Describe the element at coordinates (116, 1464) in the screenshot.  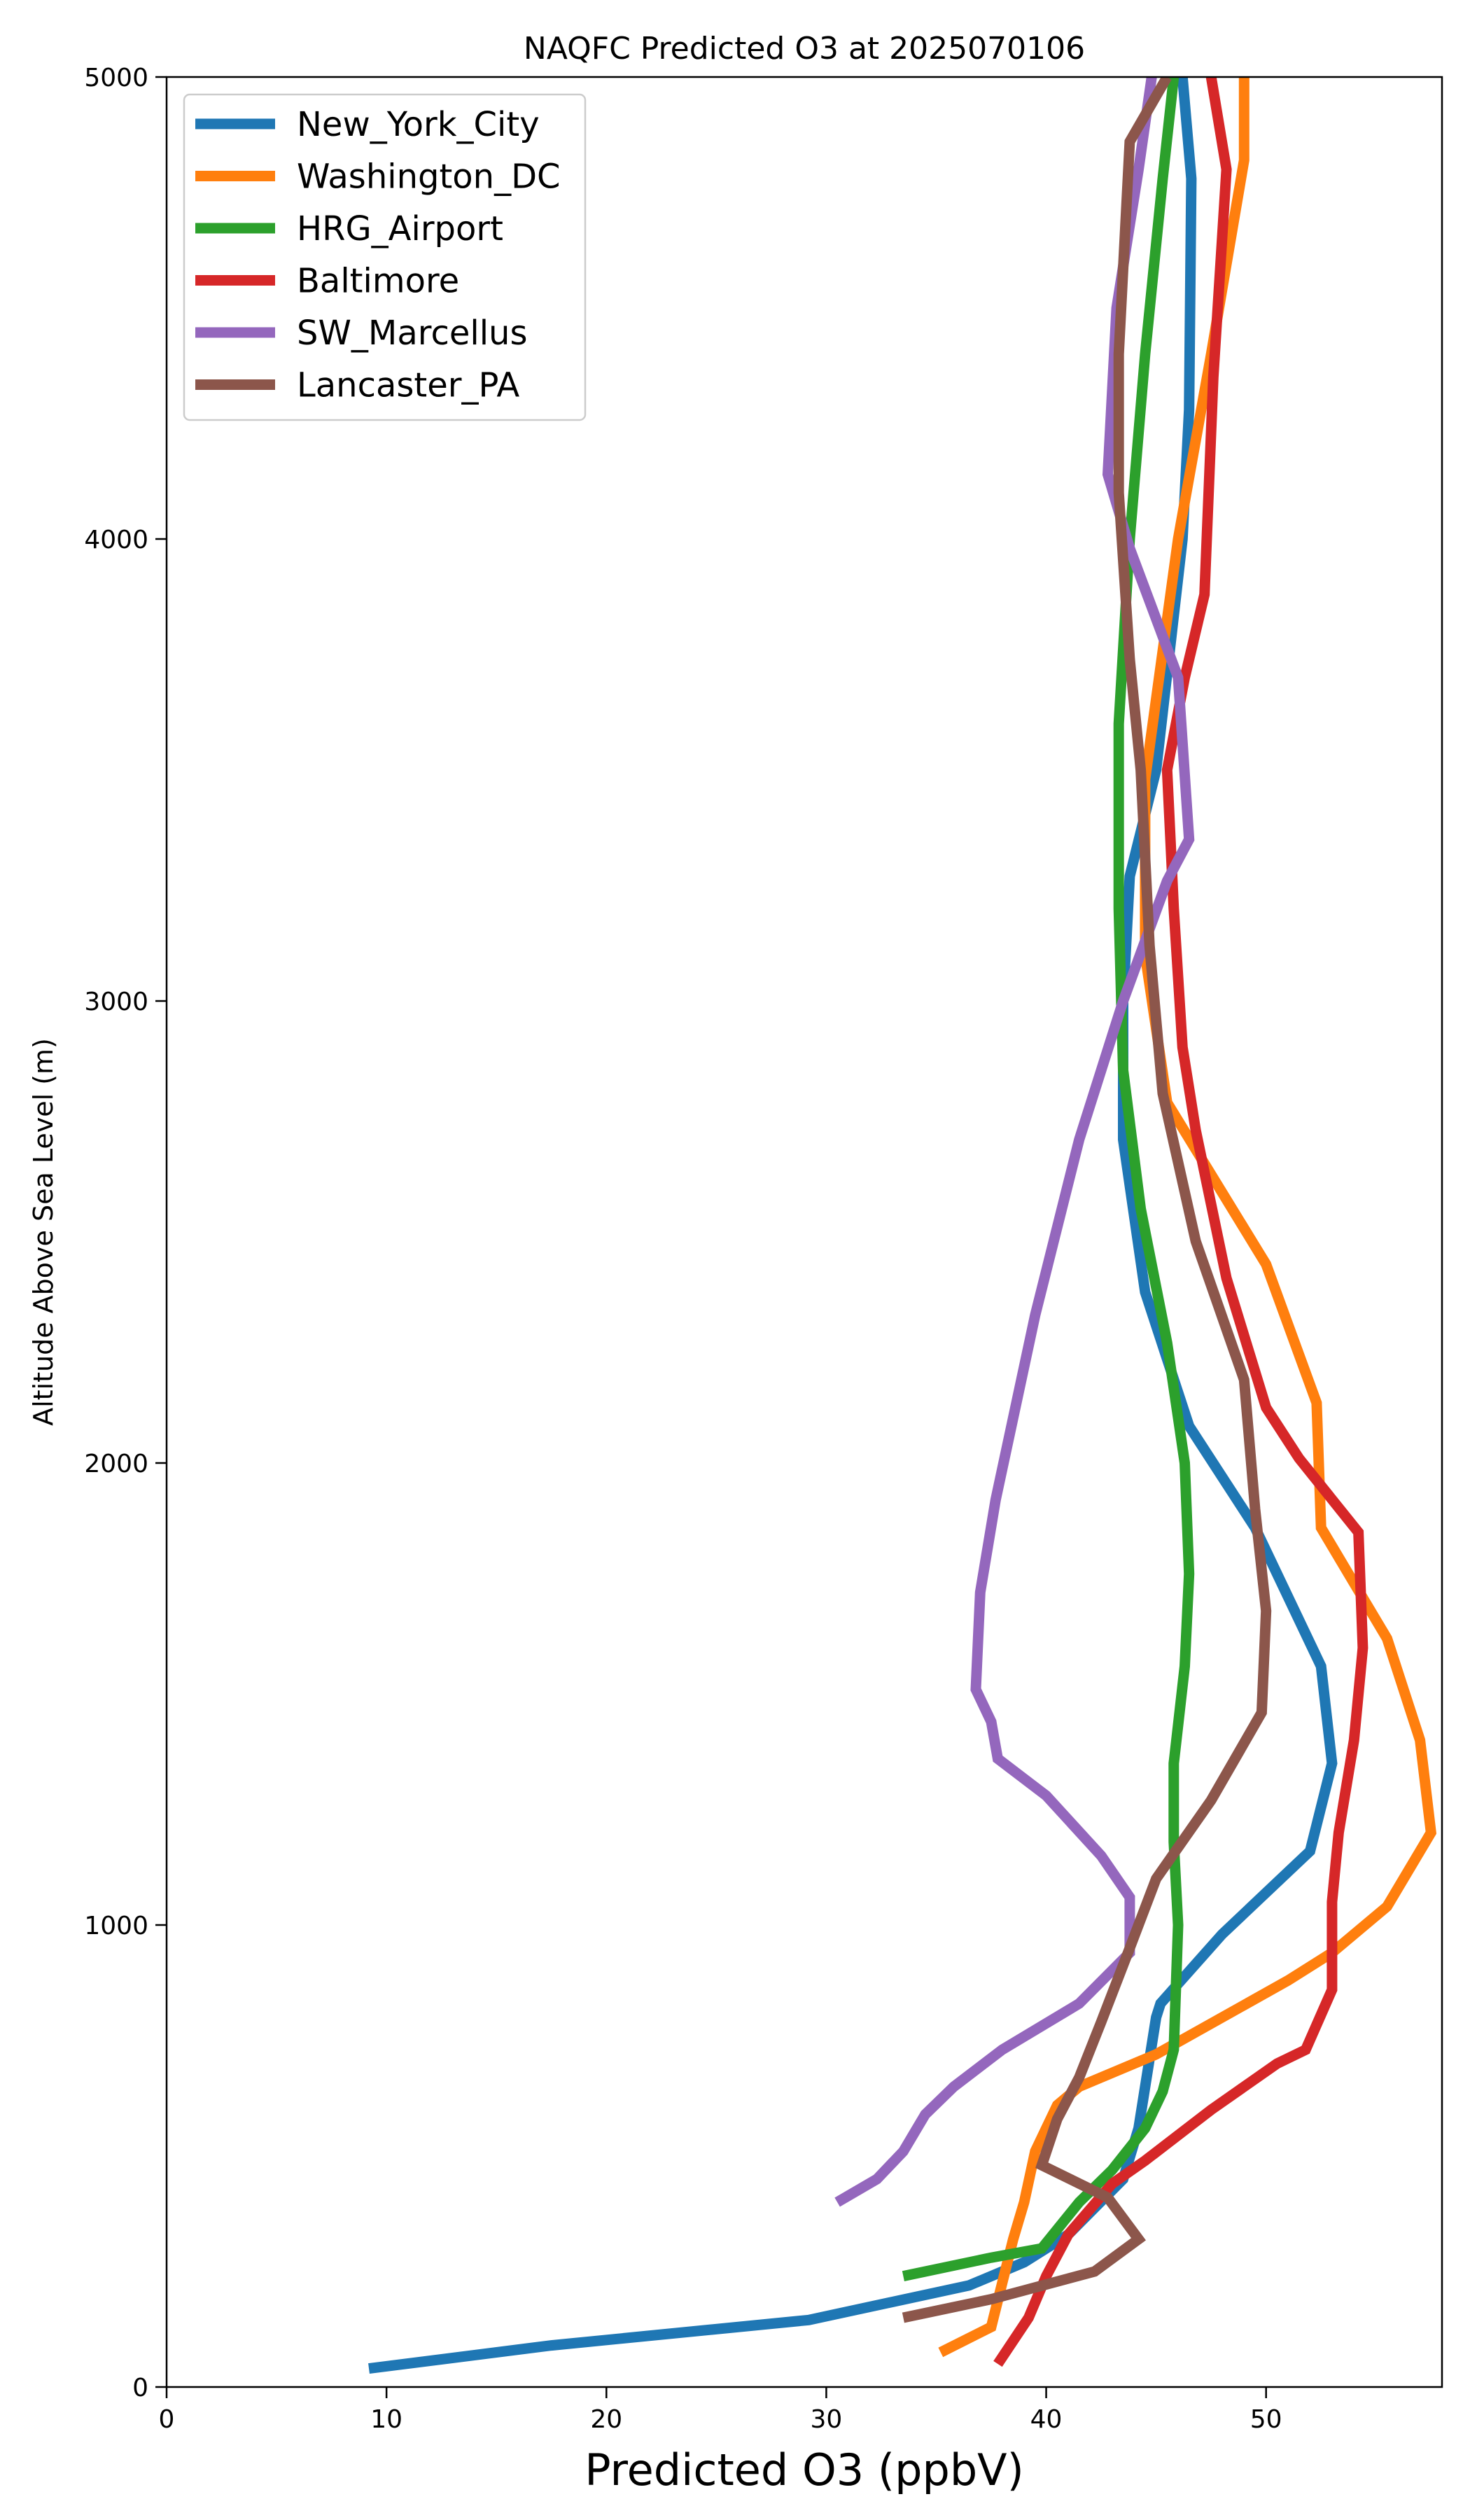
I see `y-tick-label: 2000` at that location.